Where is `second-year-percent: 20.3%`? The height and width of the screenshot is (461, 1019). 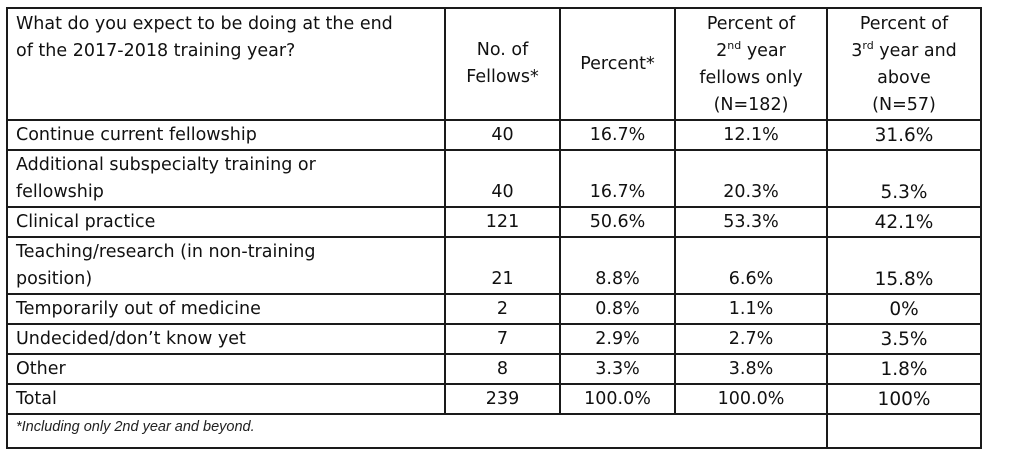 second-year-percent: 20.3% is located at coordinates (751, 178).